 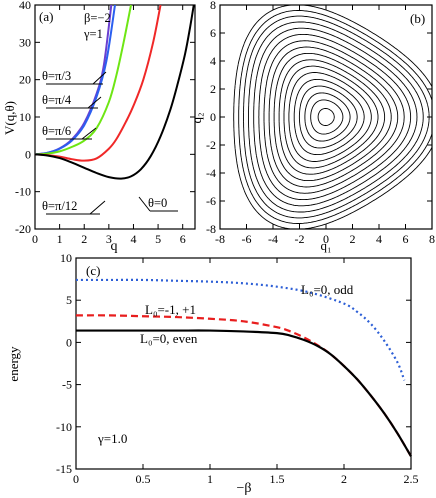 I want to click on panel-b-y-tick-label: -8, so click(x=211, y=229).